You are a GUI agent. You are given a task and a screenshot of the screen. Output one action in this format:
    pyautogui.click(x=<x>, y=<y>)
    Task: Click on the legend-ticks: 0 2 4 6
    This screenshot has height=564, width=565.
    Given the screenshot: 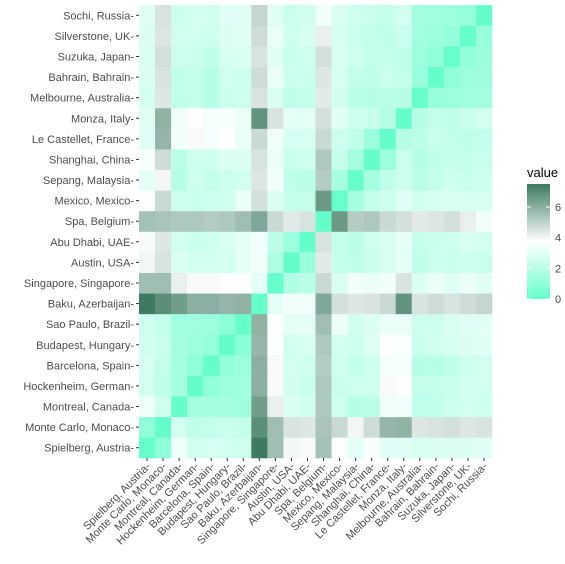 What is the action you would take?
    pyautogui.click(x=544, y=254)
    